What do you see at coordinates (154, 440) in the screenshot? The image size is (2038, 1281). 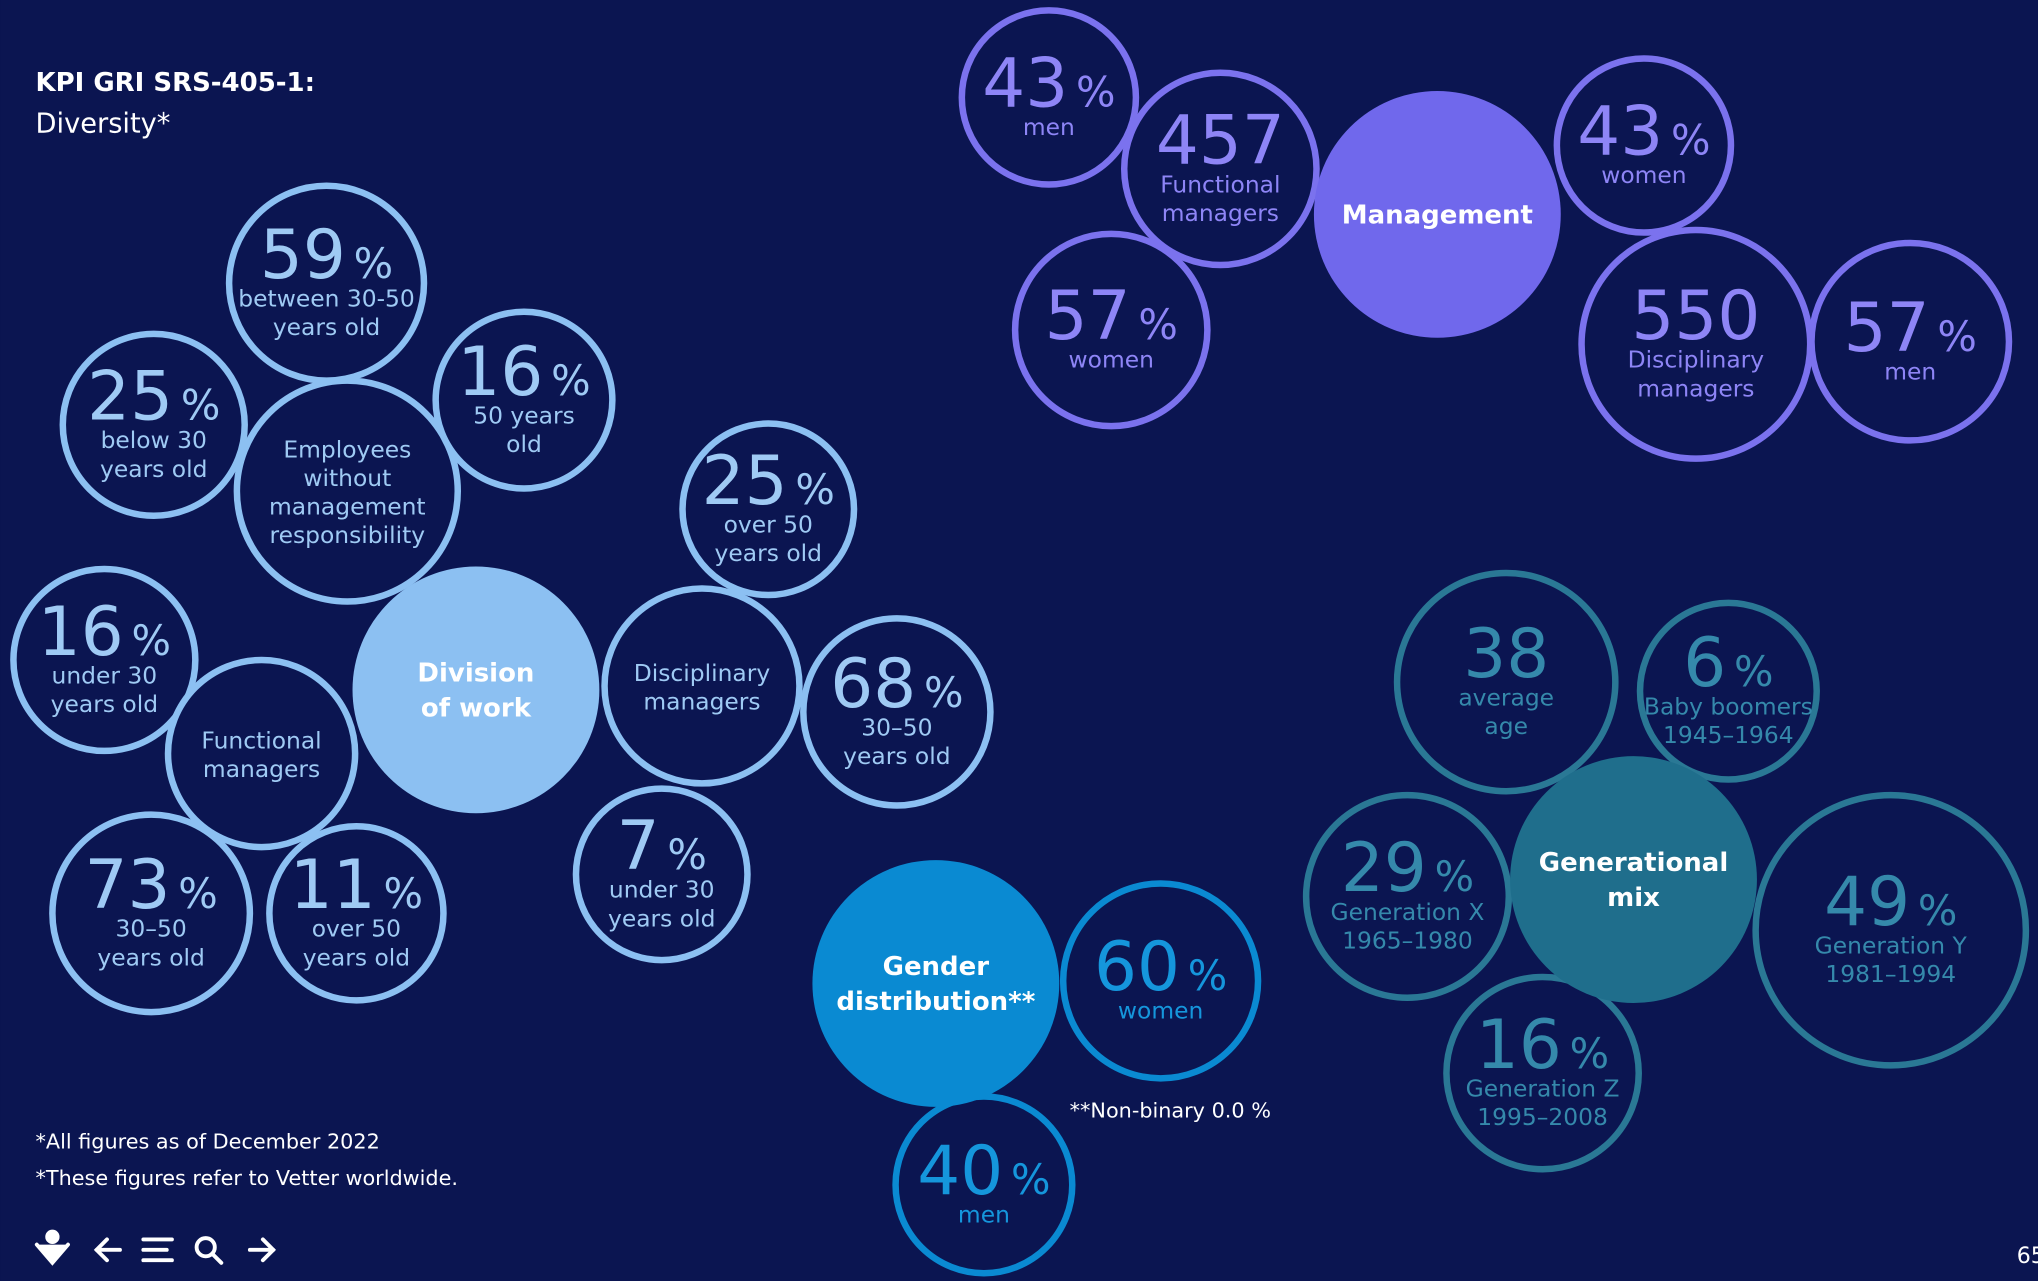 I see `bubble-label: below 30` at bounding box center [154, 440].